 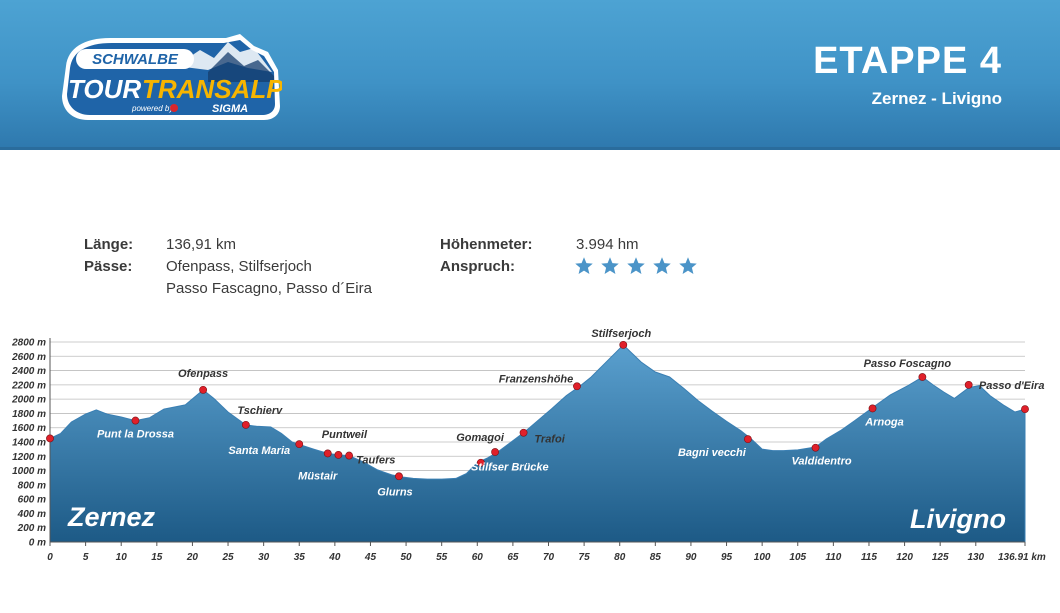 I want to click on schwalbe-tour-transalp-logo: SCHWALBE TOUR TRANSALP powered by SIGMA, so click(x=172, y=77).